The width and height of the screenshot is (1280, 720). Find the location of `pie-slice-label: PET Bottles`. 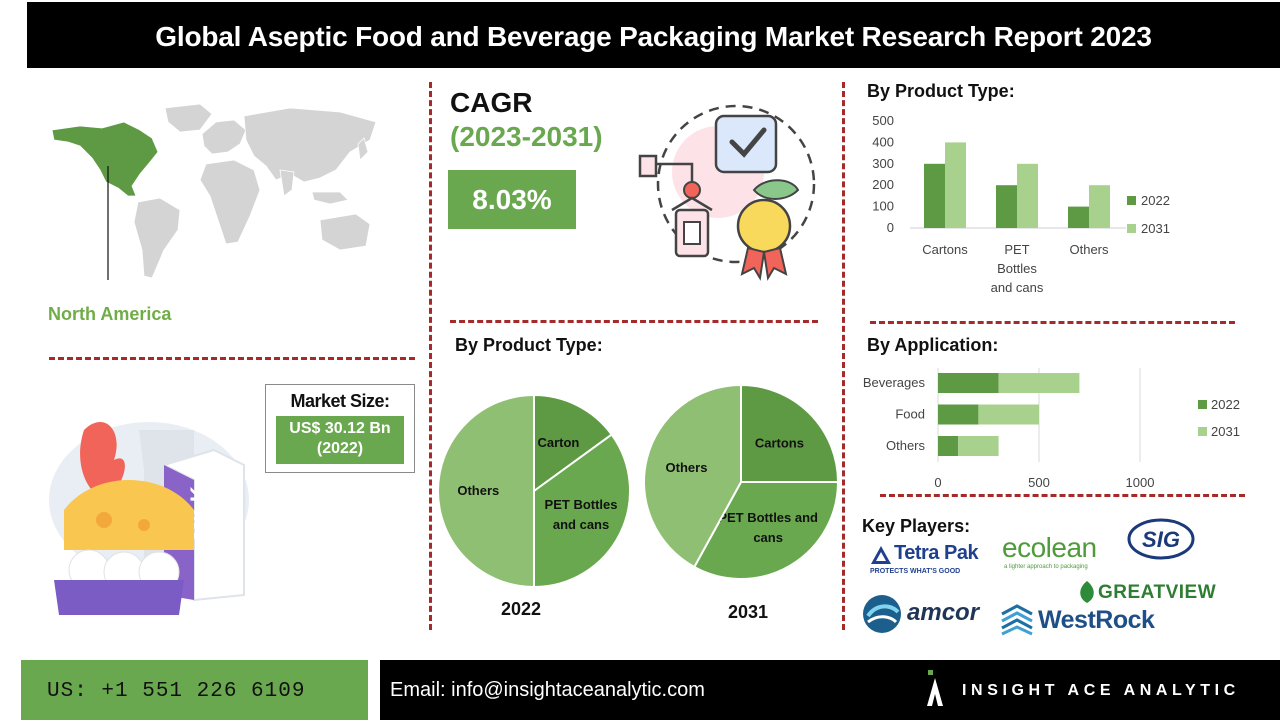

pie-slice-label: PET Bottles is located at coordinates (581, 504).